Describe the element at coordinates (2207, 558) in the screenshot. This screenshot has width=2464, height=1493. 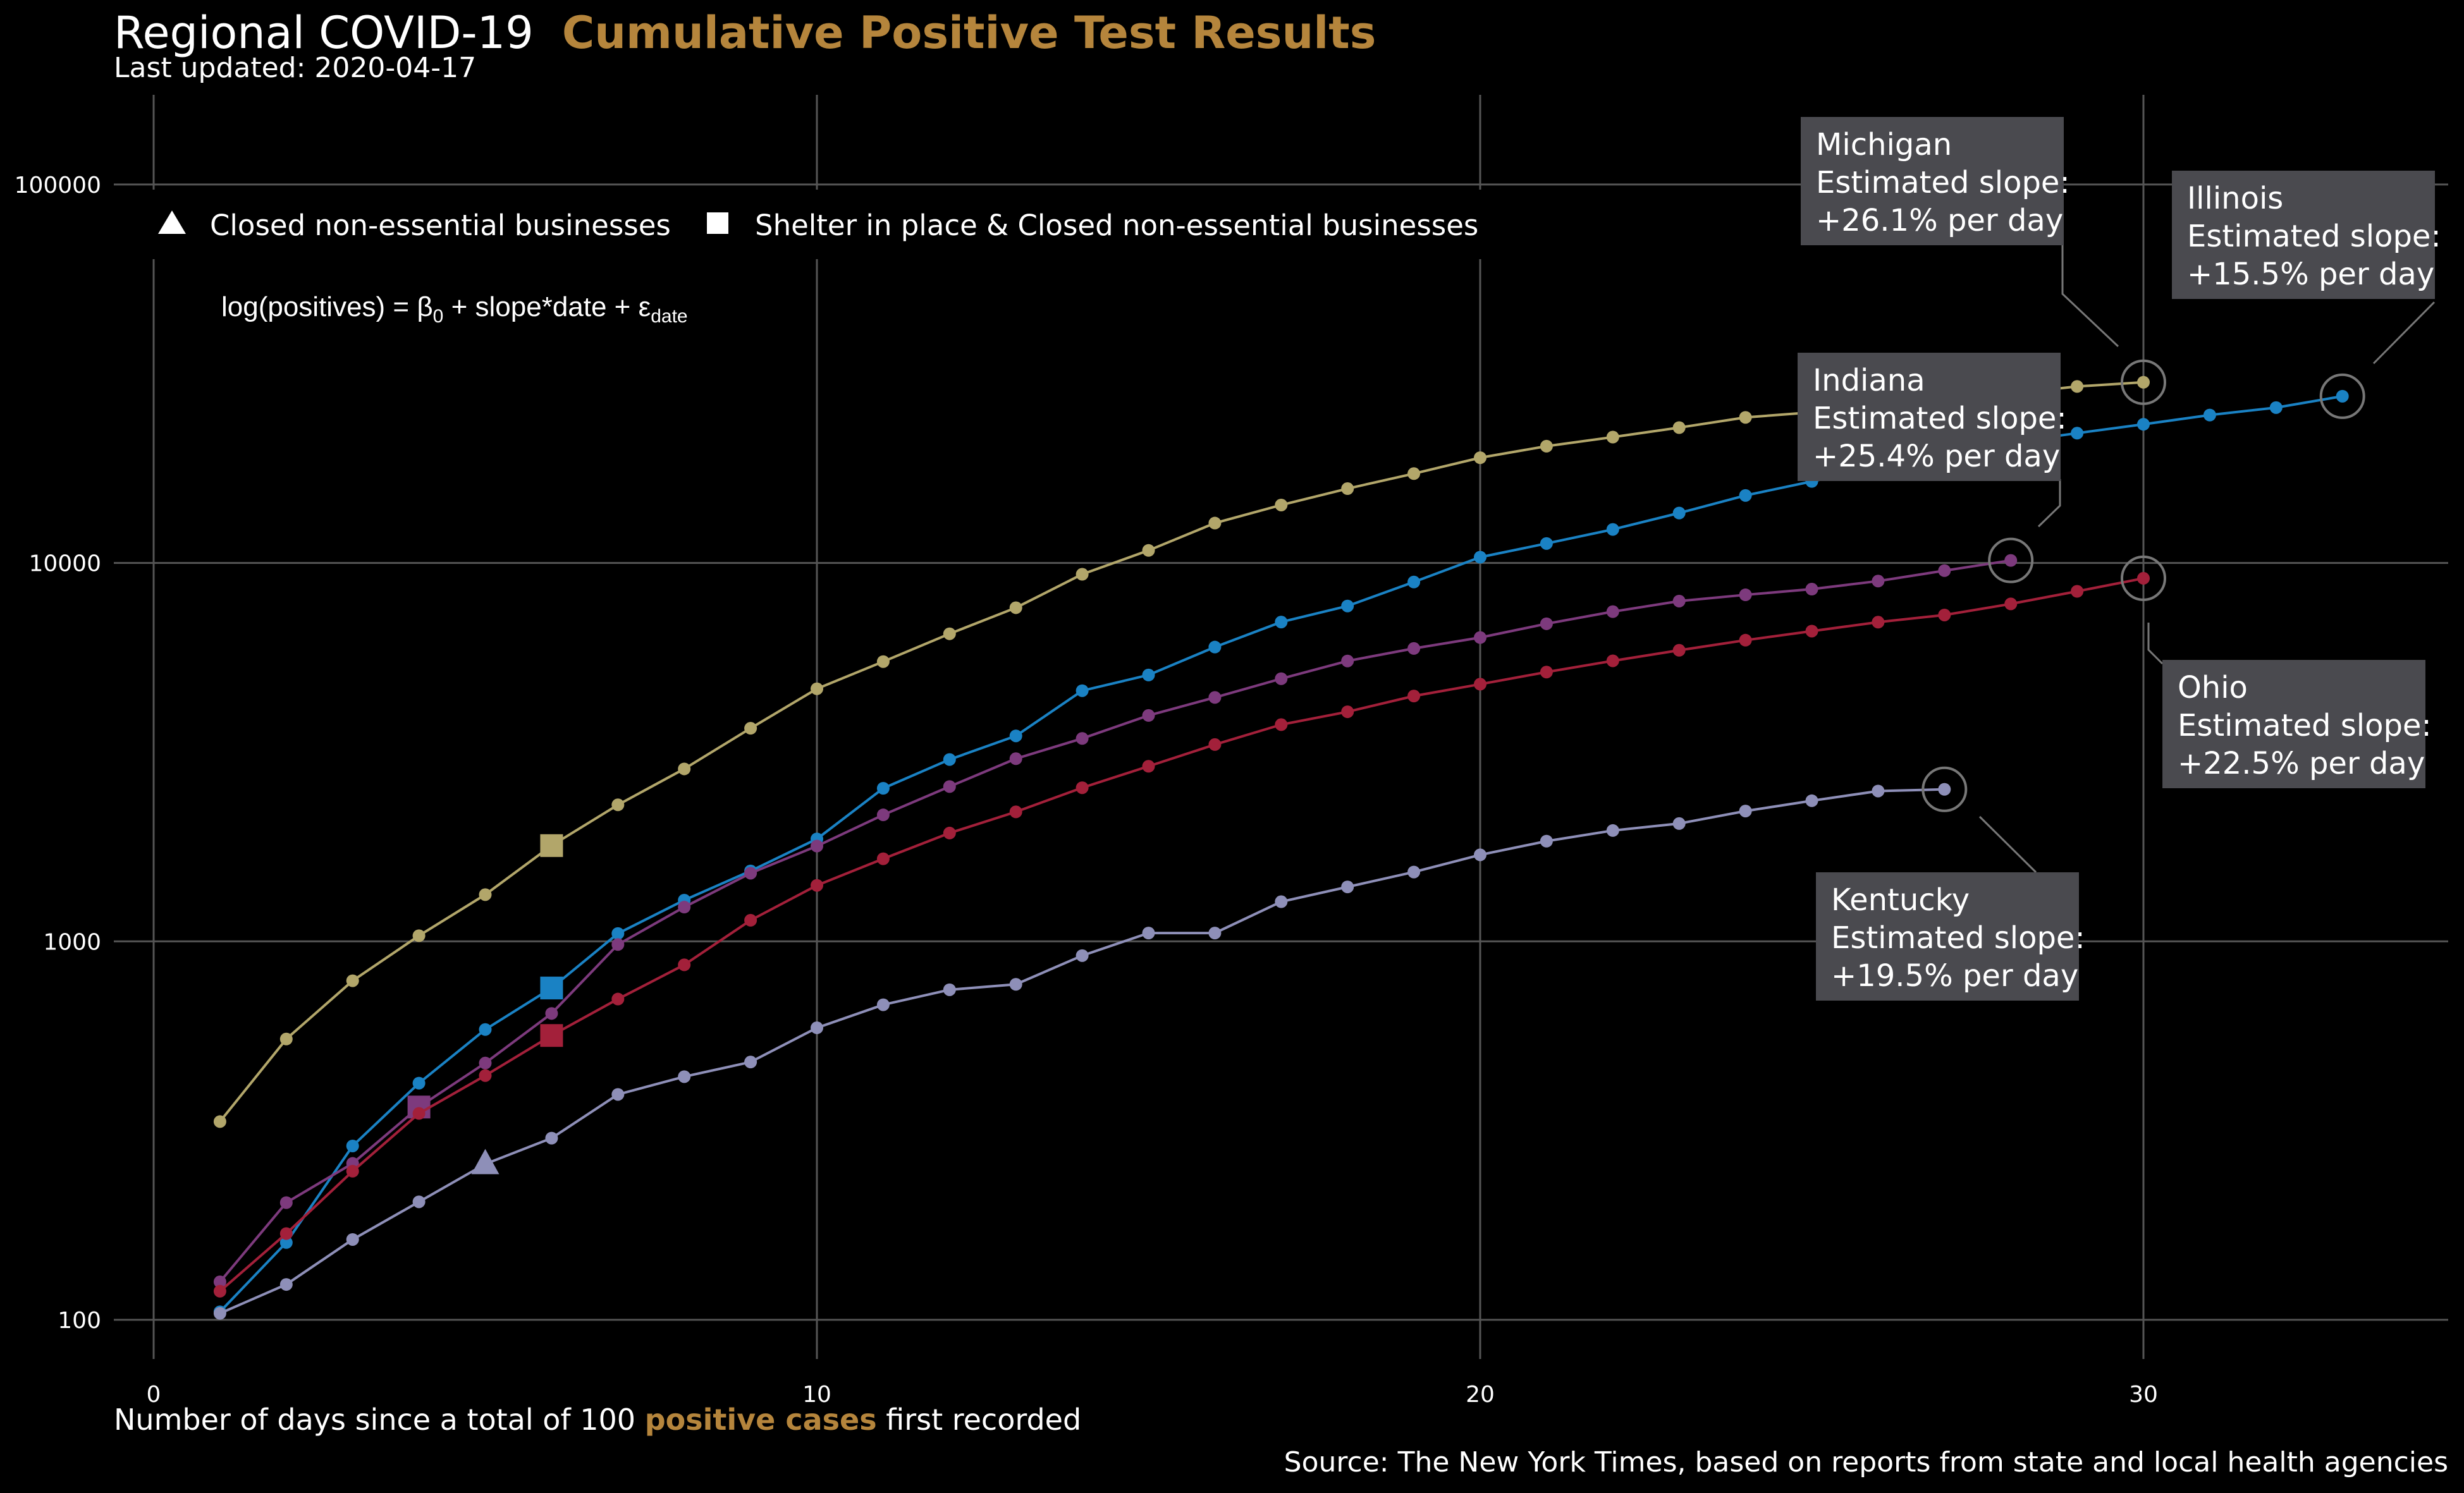
I see `callout-leaders` at that location.